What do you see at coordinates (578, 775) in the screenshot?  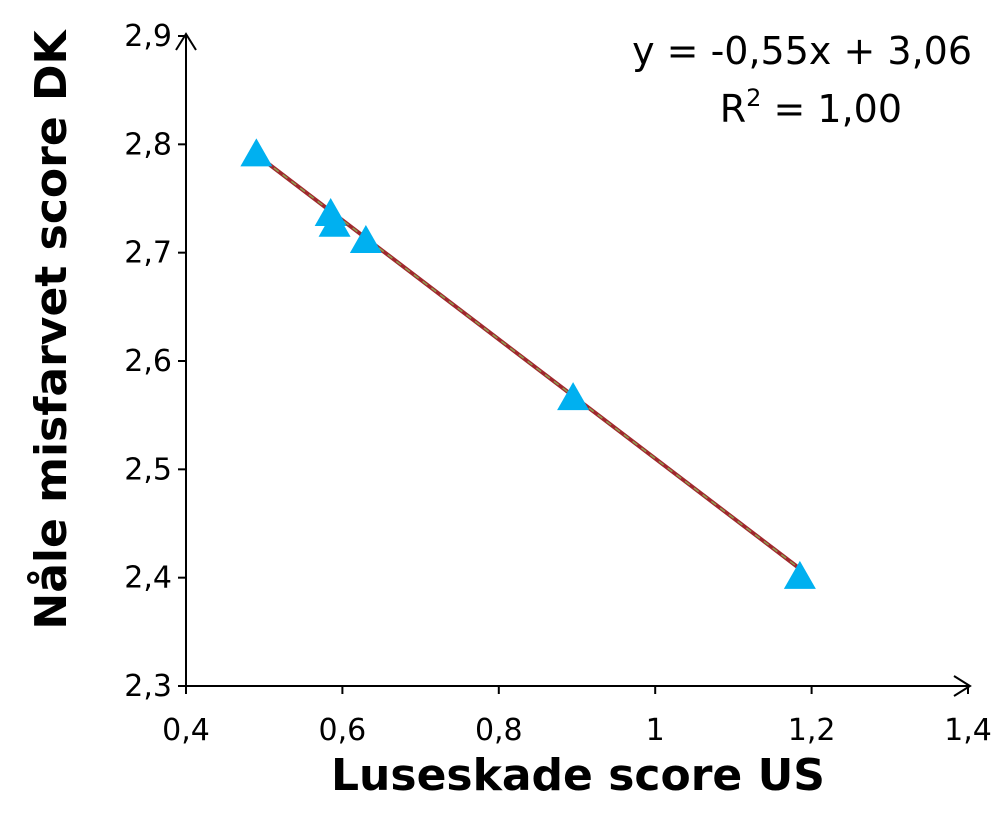 I see `x-axis-title: Luseskade score US` at bounding box center [578, 775].